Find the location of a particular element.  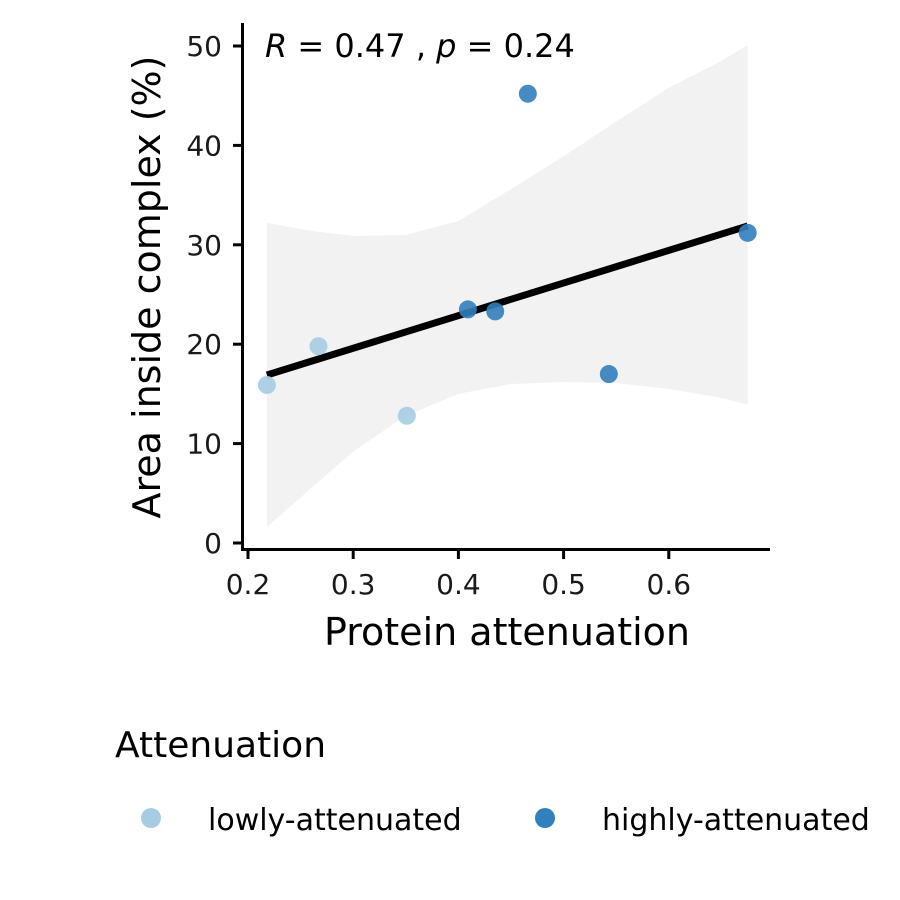

y-axis-ticks: 0 10 20 30 40 50 is located at coordinates (214, 295).